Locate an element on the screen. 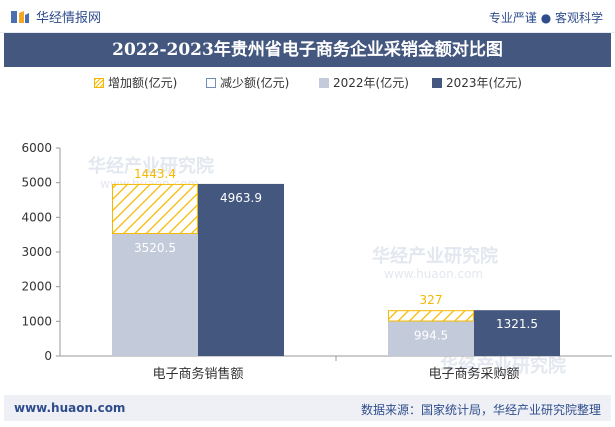 This screenshot has height=427, width=615. legend-label-decrease: 减少额(亿元) is located at coordinates (255, 83).